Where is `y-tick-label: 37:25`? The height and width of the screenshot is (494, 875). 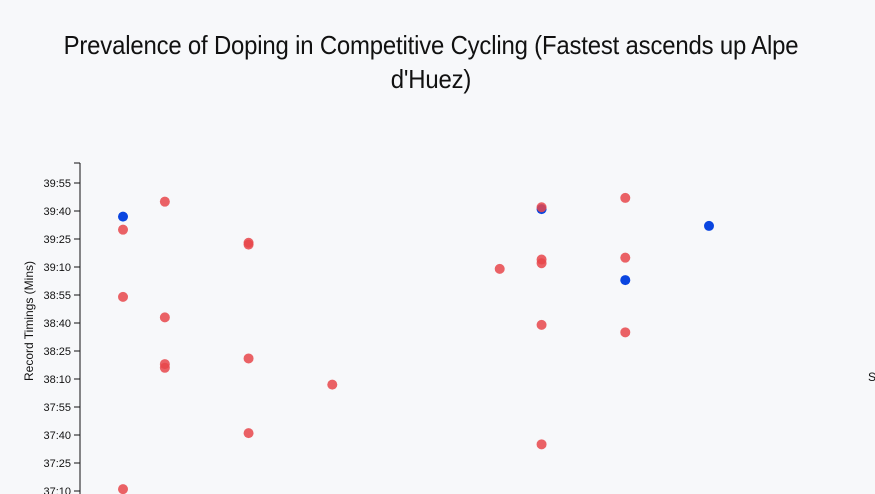 y-tick-label: 37:25 is located at coordinates (57, 464).